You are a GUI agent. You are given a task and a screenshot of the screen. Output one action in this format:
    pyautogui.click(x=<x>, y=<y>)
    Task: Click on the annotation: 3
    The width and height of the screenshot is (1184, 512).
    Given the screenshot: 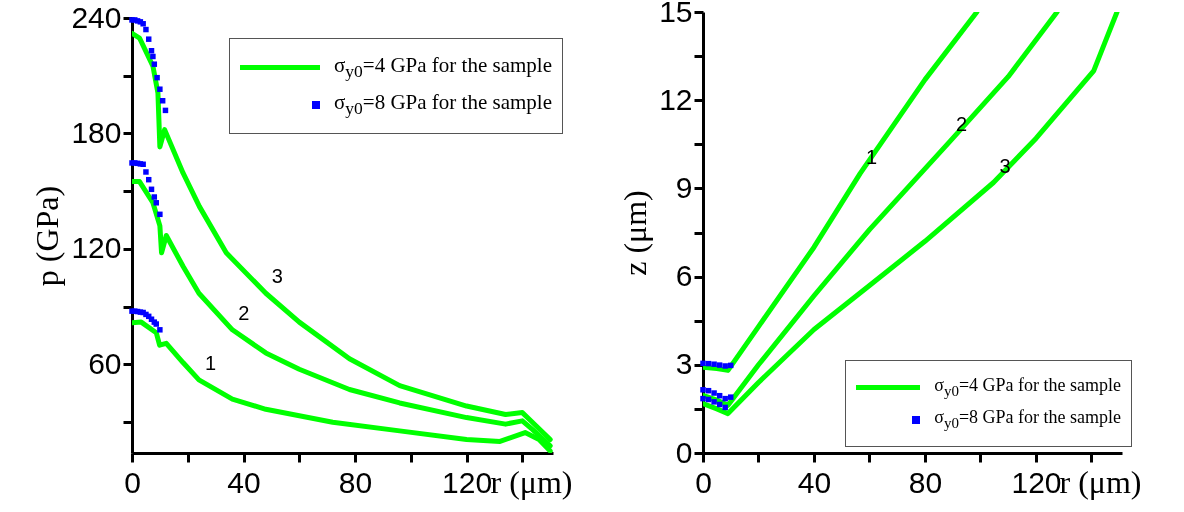 What is the action you would take?
    pyautogui.click(x=277, y=276)
    